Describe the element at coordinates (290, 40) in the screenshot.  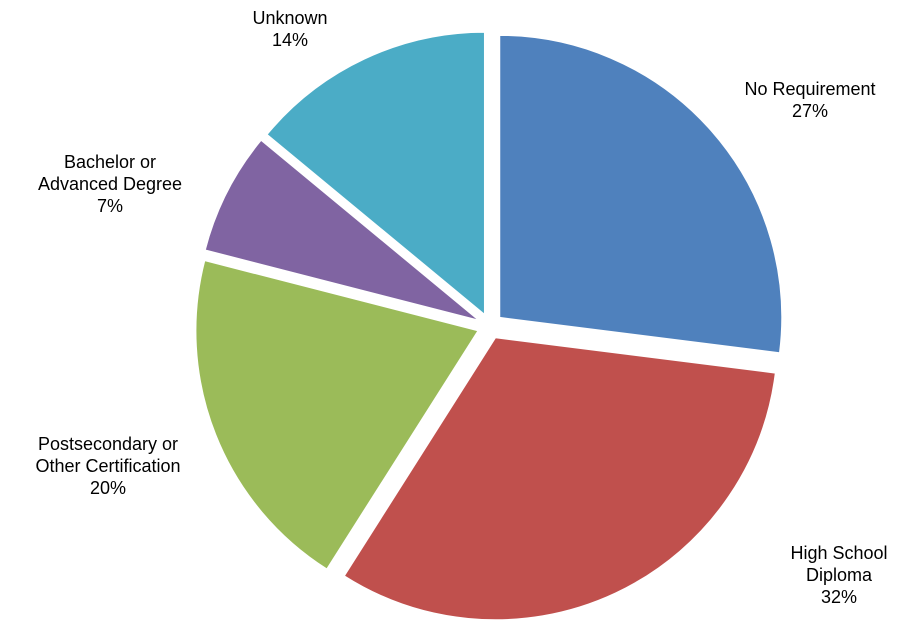
I see `slice-percent: 14%` at that location.